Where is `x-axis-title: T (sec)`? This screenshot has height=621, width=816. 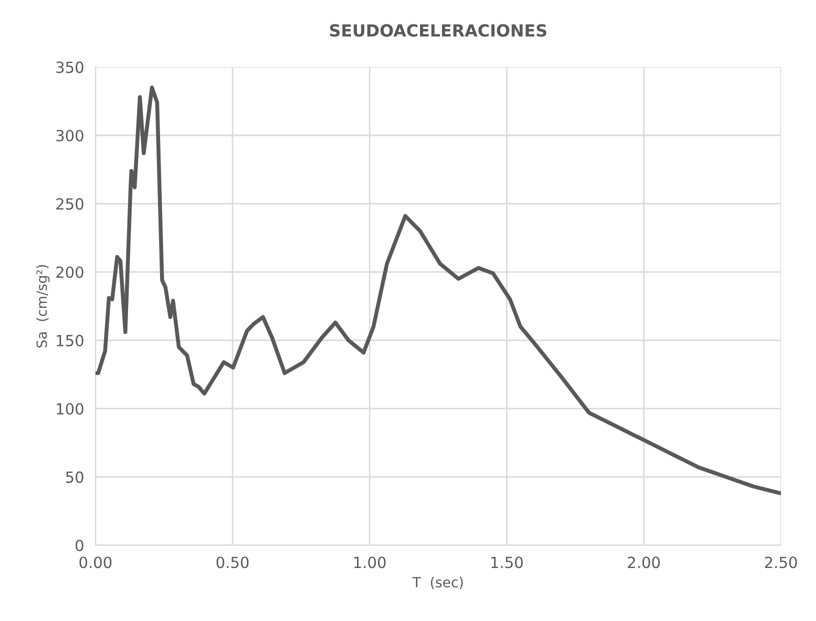
x-axis-title: T (sec) is located at coordinates (437, 583).